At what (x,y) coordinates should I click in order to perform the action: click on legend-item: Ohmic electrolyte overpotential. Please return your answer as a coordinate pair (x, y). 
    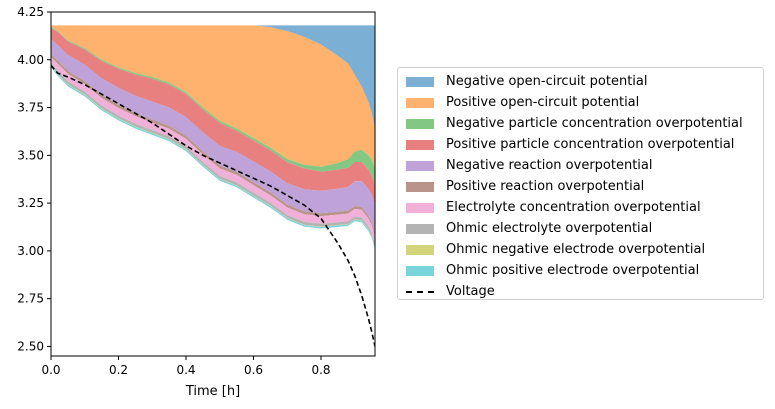
    Looking at the image, I should click on (580, 228).